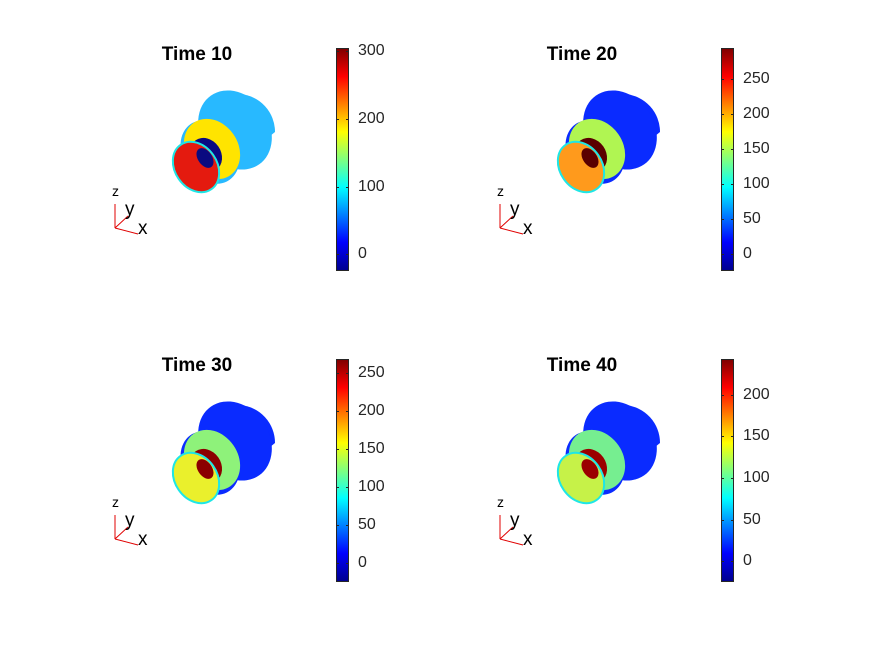 The image size is (875, 656). What do you see at coordinates (197, 365) in the screenshot?
I see `chart-title: Time 30` at bounding box center [197, 365].